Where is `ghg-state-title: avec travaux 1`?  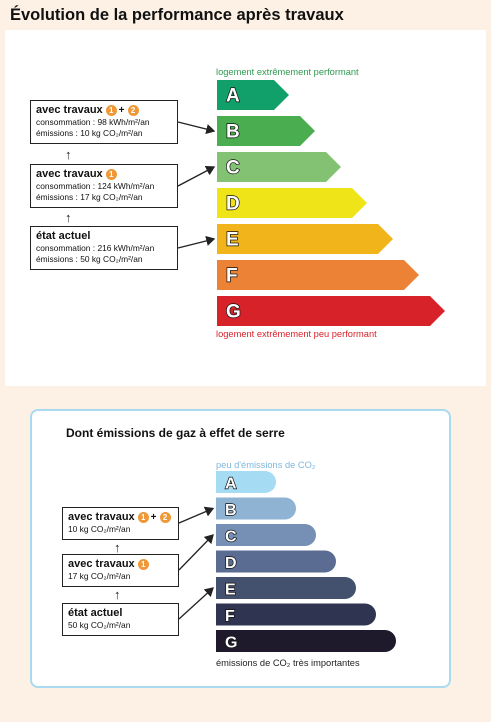 ghg-state-title: avec travaux 1 is located at coordinates (120, 564).